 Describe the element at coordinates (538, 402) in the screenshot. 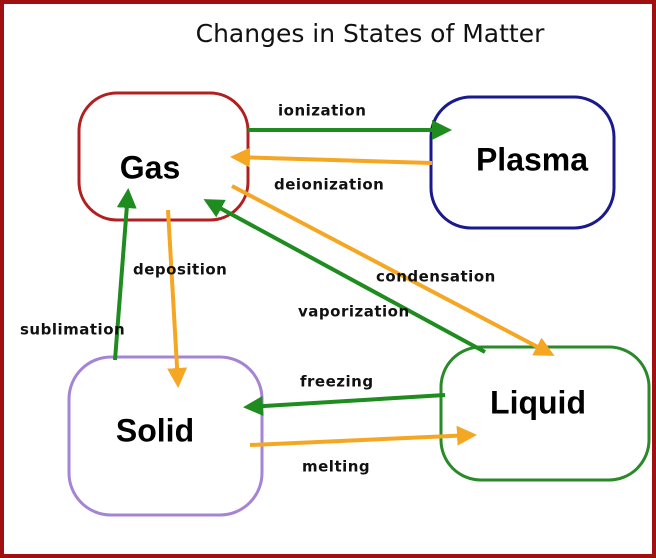

I see `node-label: Liquid` at that location.